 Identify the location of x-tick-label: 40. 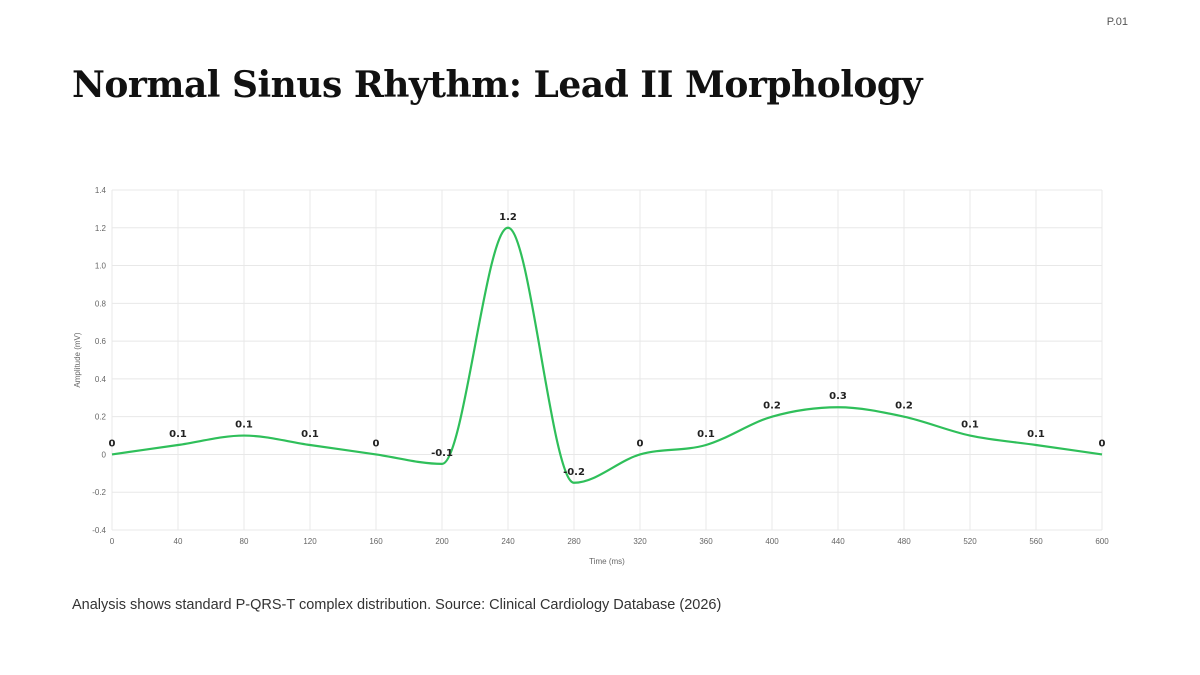
(178, 541).